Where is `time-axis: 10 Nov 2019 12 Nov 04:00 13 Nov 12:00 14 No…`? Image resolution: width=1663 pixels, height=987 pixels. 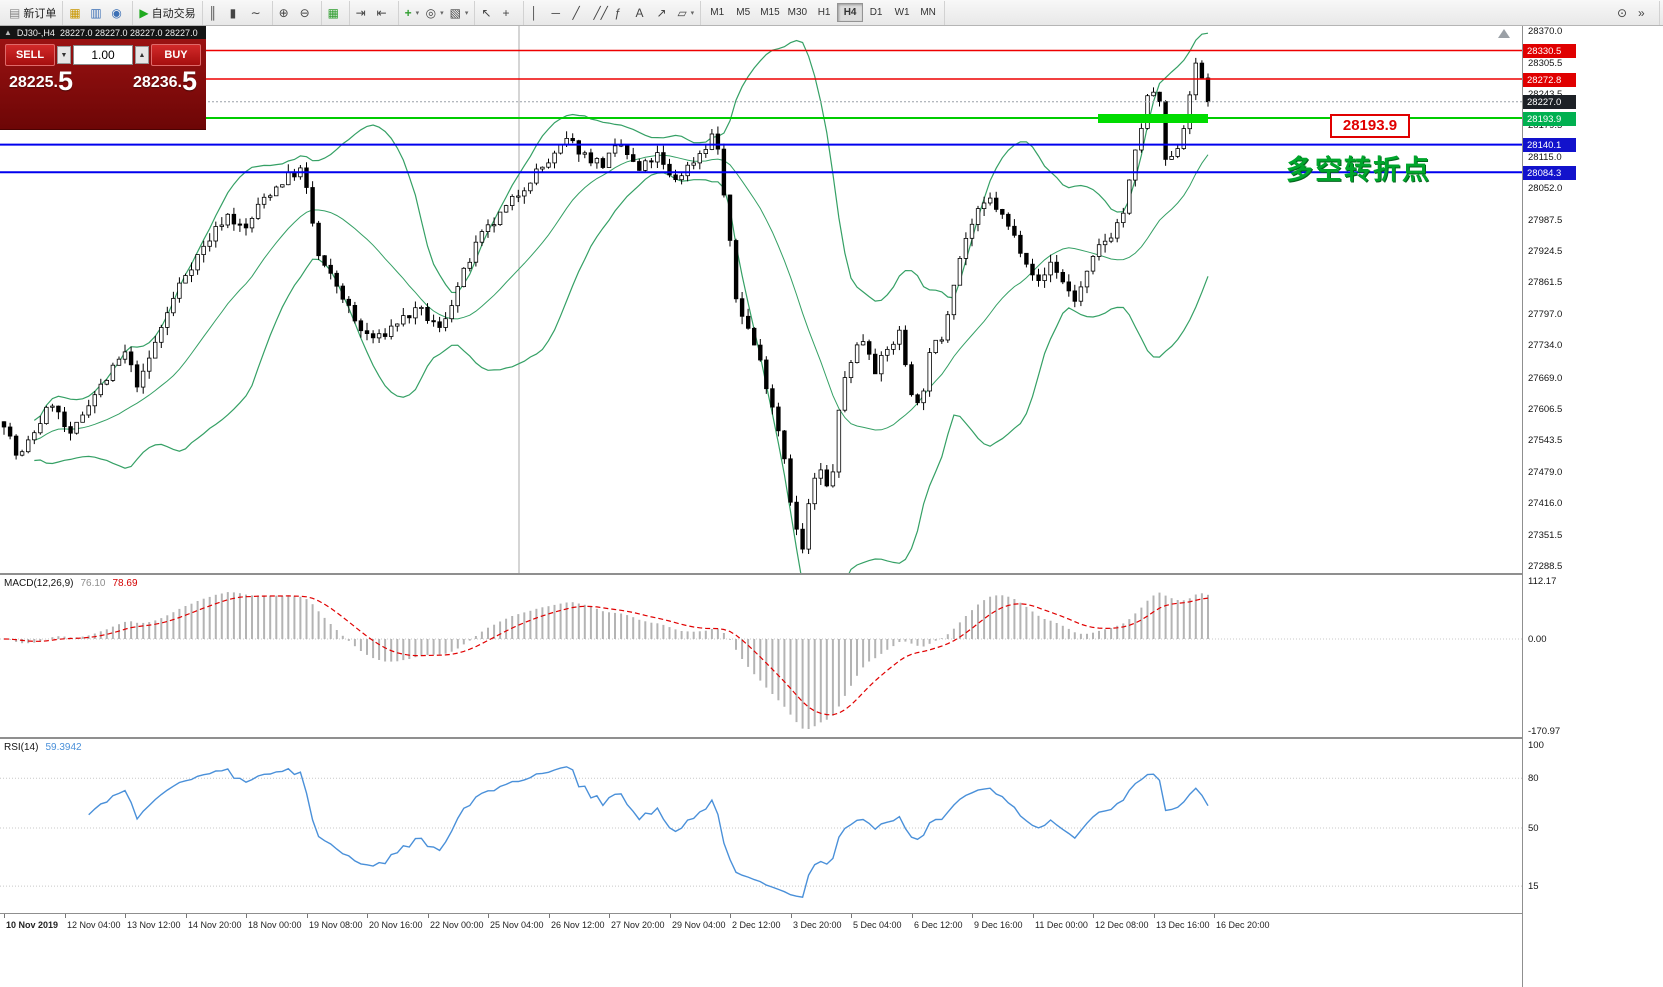
time-axis: 10 Nov 2019 12 Nov 04:00 13 Nov 12:00 14 No… is located at coordinates (761, 924).